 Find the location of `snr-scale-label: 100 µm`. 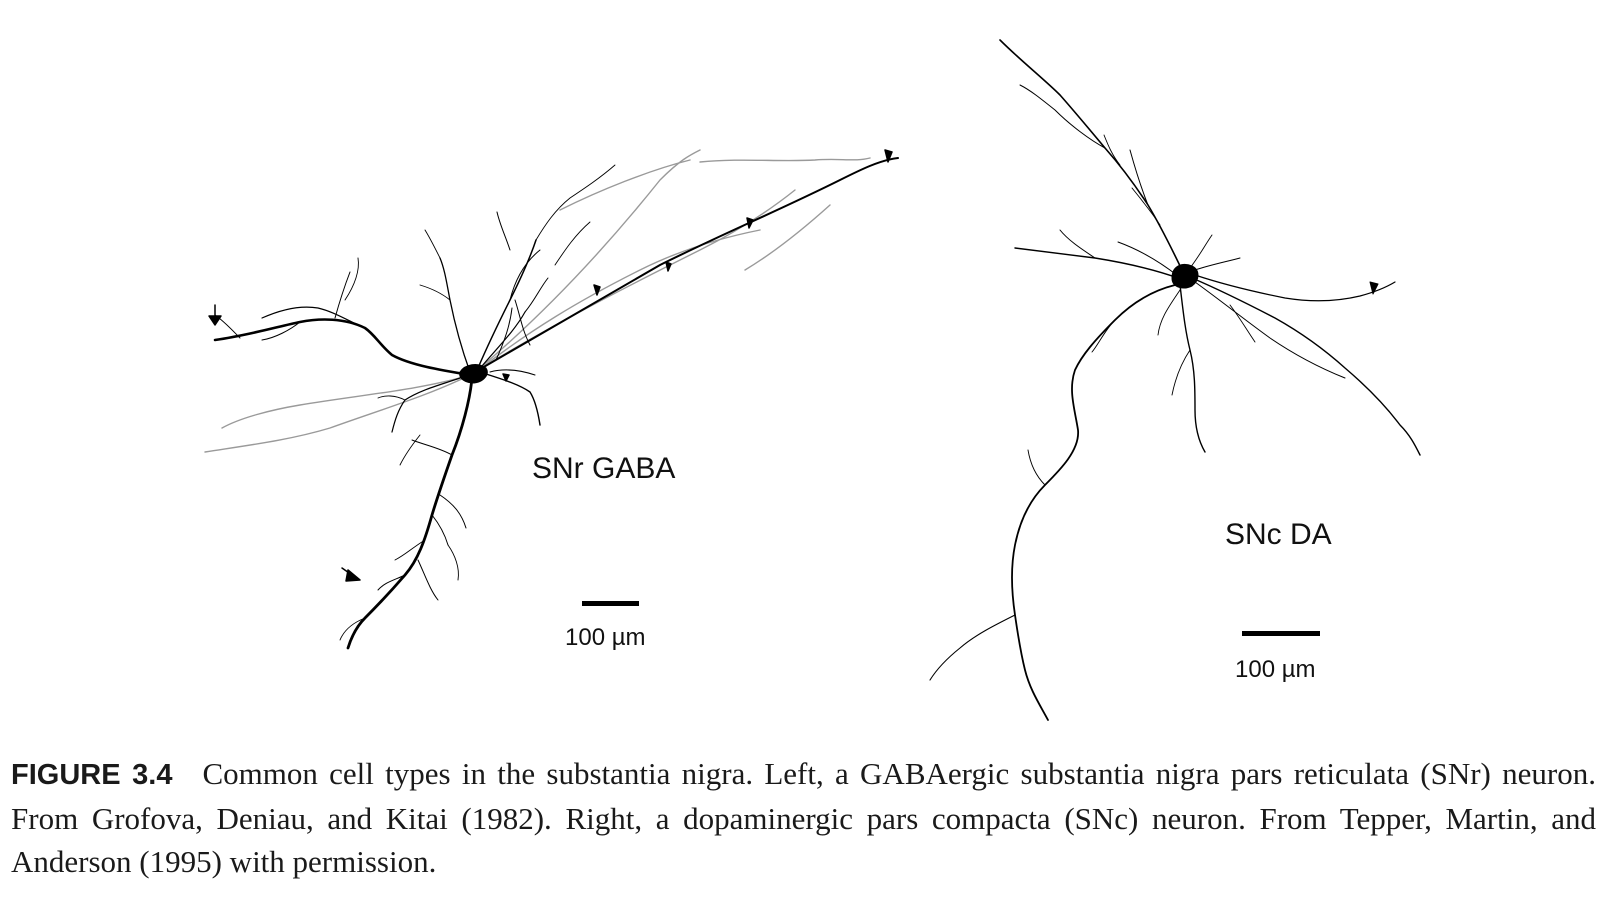

snr-scale-label: 100 µm is located at coordinates (605, 637).